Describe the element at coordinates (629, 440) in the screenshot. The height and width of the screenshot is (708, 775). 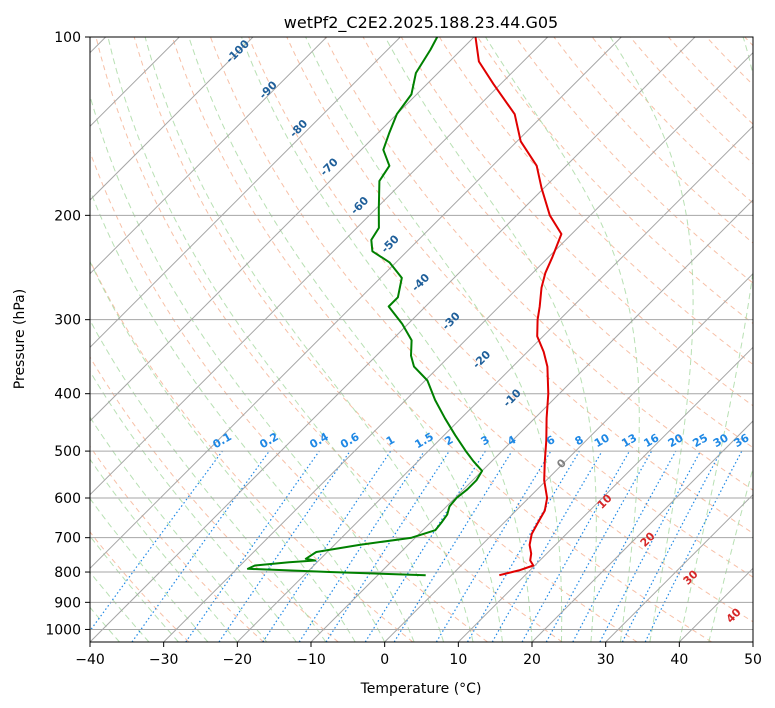
I see `mixing-ratio-label: 13` at that location.